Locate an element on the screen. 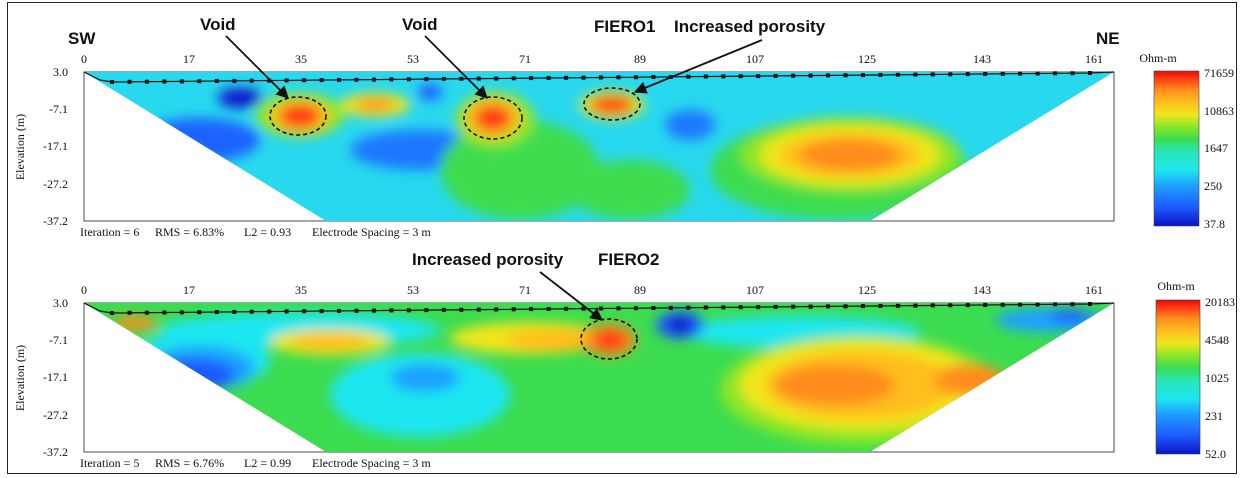  bottom-x-tick: 17 is located at coordinates (189, 290).